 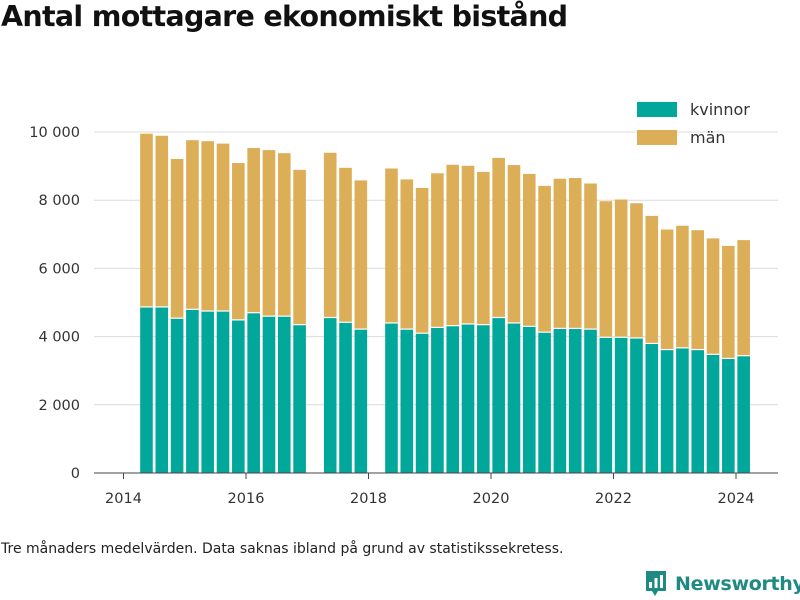 I want to click on x-tick-label: 2018, so click(x=368, y=499).